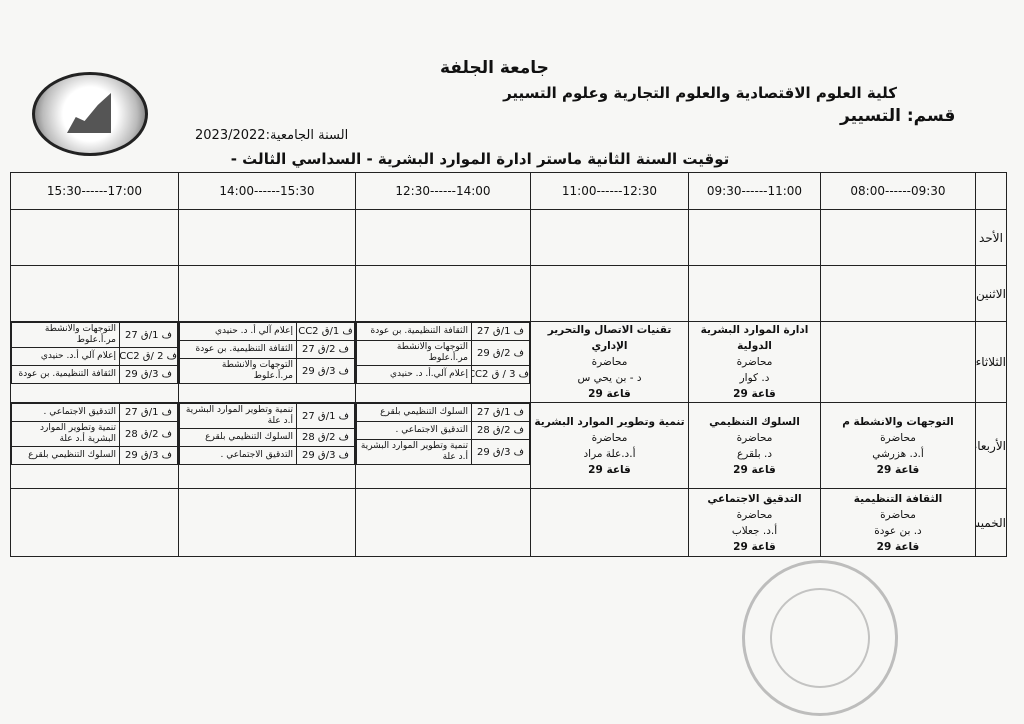  I want to click on group-row: ف 1/ق 27 التوجهات والانشطة مر.أ.علوط, so click(94, 335).